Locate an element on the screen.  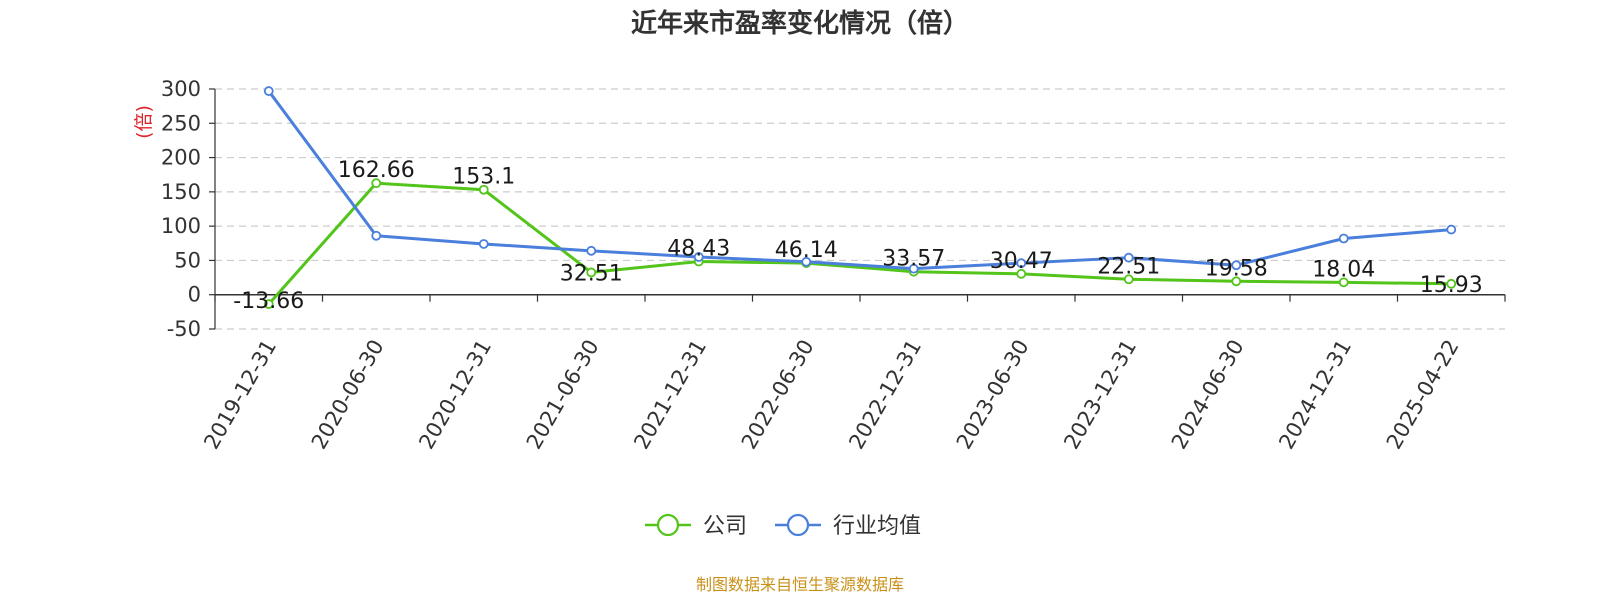
data-label: 33.57 is located at coordinates (913, 259).